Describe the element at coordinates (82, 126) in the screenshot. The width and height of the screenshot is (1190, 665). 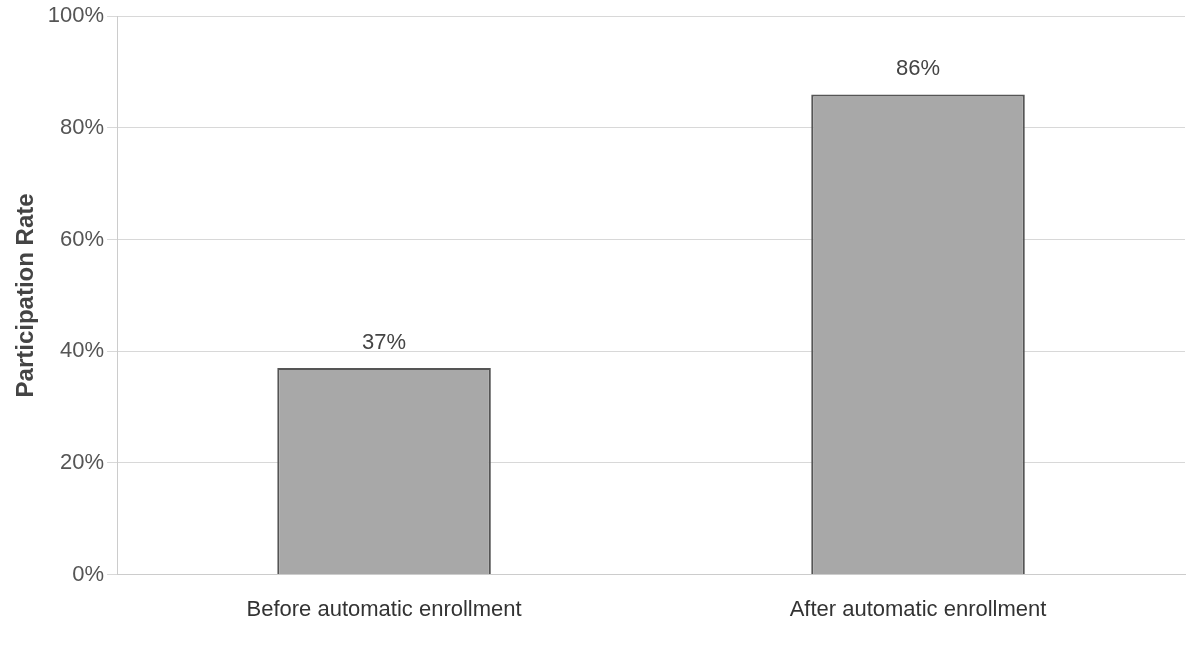
I see `y-tick-label: 80%` at that location.